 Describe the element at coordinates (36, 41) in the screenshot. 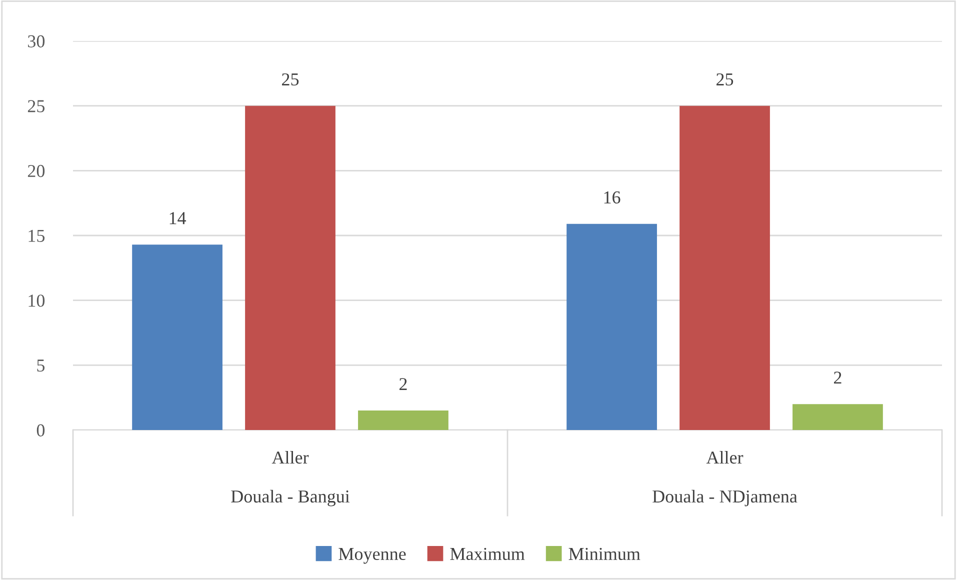

I see `y-tick-label: 30` at that location.